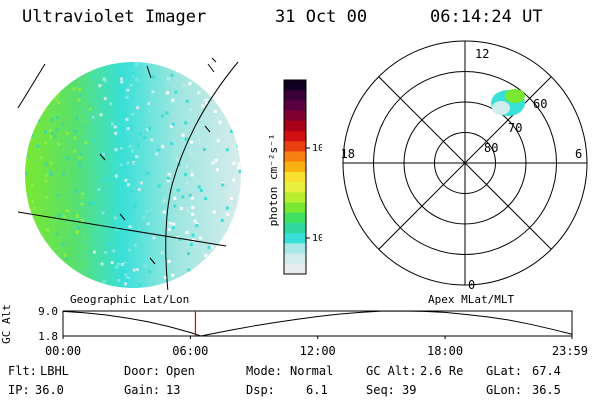 The height and width of the screenshot is (400, 600). I want to click on seq-label: Seq:, so click(380, 390).